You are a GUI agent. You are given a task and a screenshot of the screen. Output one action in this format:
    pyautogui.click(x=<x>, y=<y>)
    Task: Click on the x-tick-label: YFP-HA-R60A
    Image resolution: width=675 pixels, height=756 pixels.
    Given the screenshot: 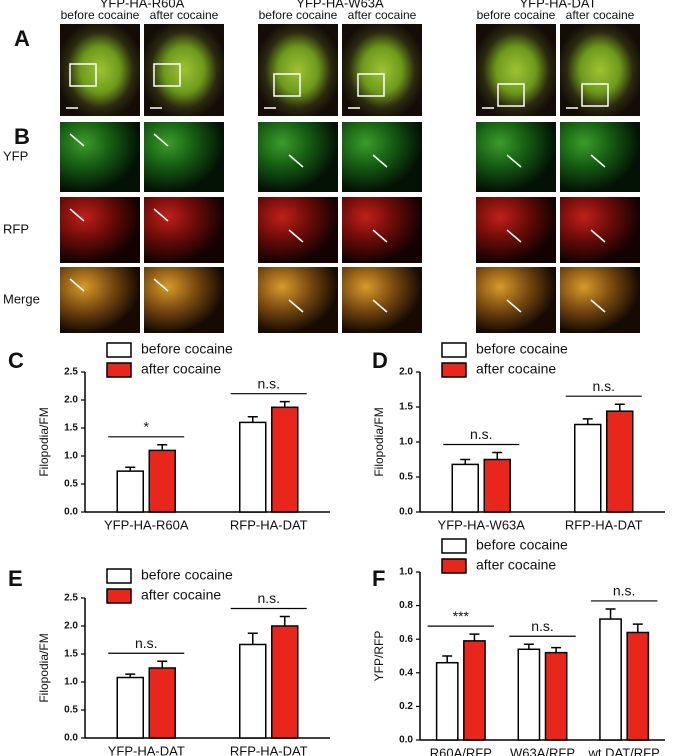 What is the action you would take?
    pyautogui.click(x=146, y=524)
    